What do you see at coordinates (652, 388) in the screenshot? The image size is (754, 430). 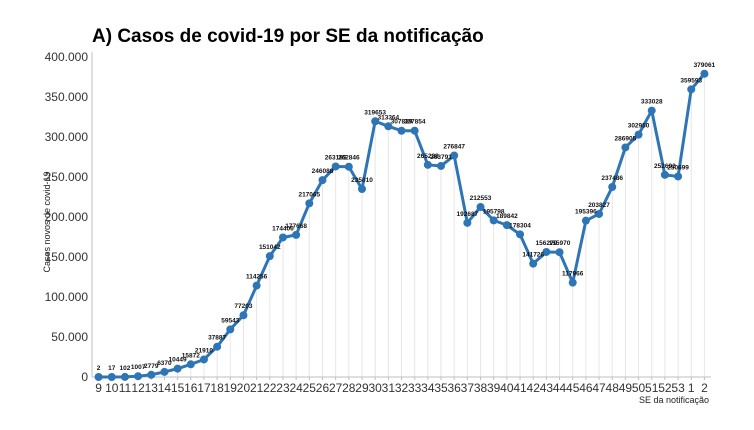 I see `x-tick-label: 51` at bounding box center [652, 388].